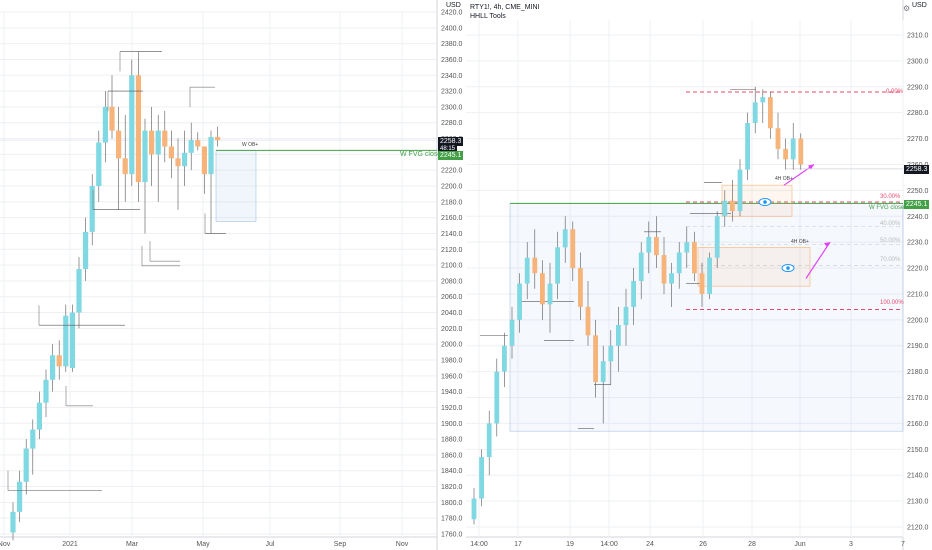  I want to click on right-price-tick: 2220.0, so click(918, 269).